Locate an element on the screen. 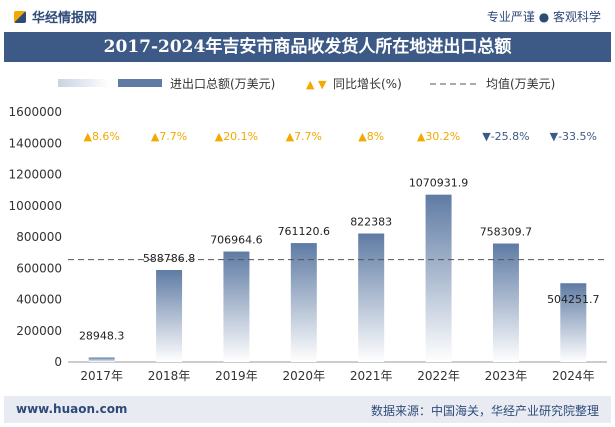 This screenshot has width=615, height=427. y-tick-label: 400000 is located at coordinates (39, 300).